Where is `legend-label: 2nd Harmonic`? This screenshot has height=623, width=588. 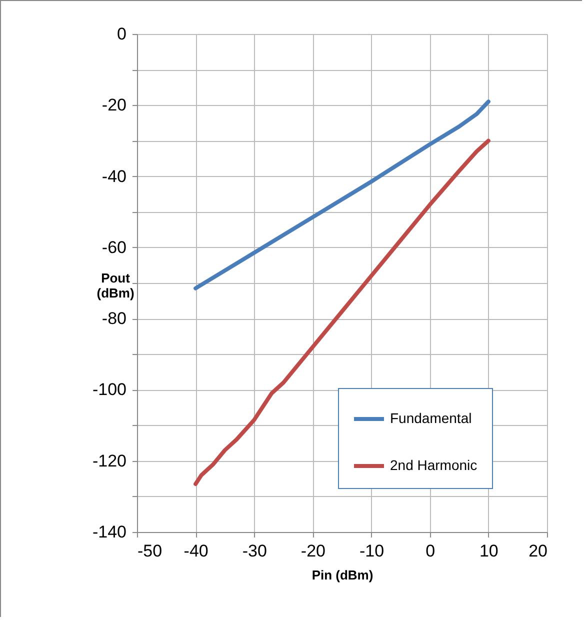
legend-label: 2nd Harmonic is located at coordinates (434, 465).